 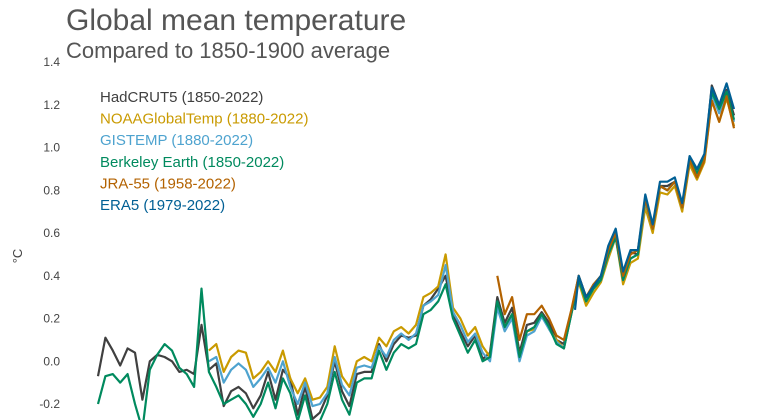 I want to click on y-tick-label: 1.4, so click(x=51, y=62).